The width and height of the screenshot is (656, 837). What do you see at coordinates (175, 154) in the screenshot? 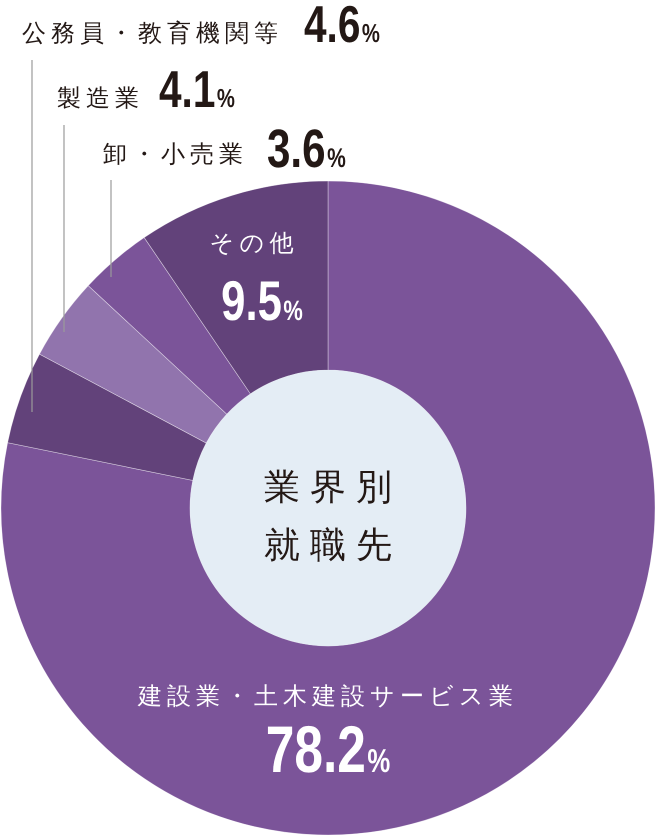
I see `slice-label: 卸・小売業` at bounding box center [175, 154].